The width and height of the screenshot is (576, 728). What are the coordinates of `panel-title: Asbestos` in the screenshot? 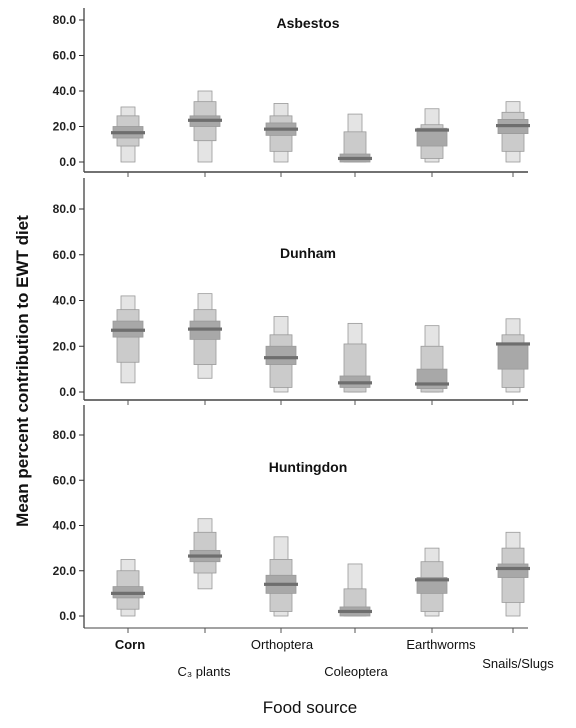 It's located at (307, 23).